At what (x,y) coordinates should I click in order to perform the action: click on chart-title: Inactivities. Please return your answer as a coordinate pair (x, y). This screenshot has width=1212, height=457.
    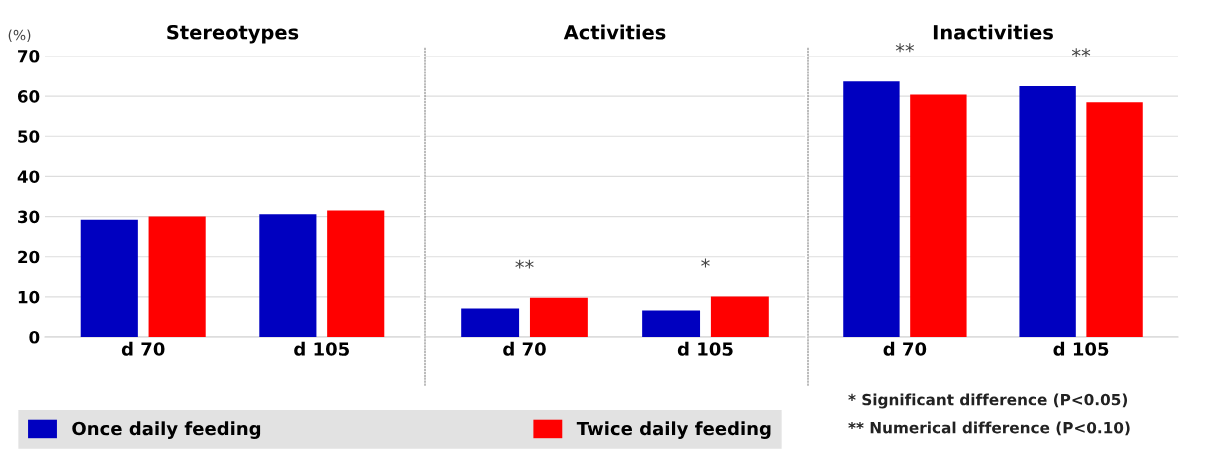
    Looking at the image, I should click on (993, 32).